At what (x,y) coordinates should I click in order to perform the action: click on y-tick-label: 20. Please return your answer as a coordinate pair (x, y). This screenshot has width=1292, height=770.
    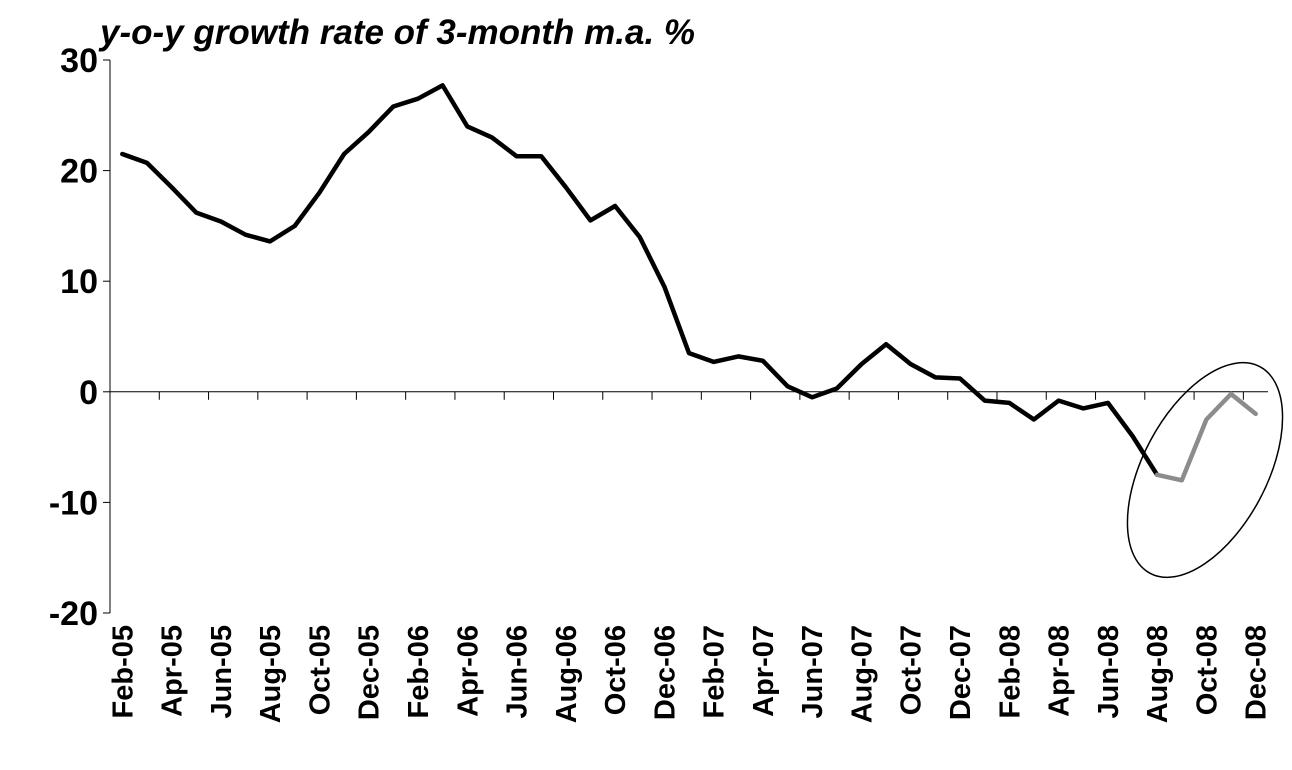
    Looking at the image, I should click on (79, 172).